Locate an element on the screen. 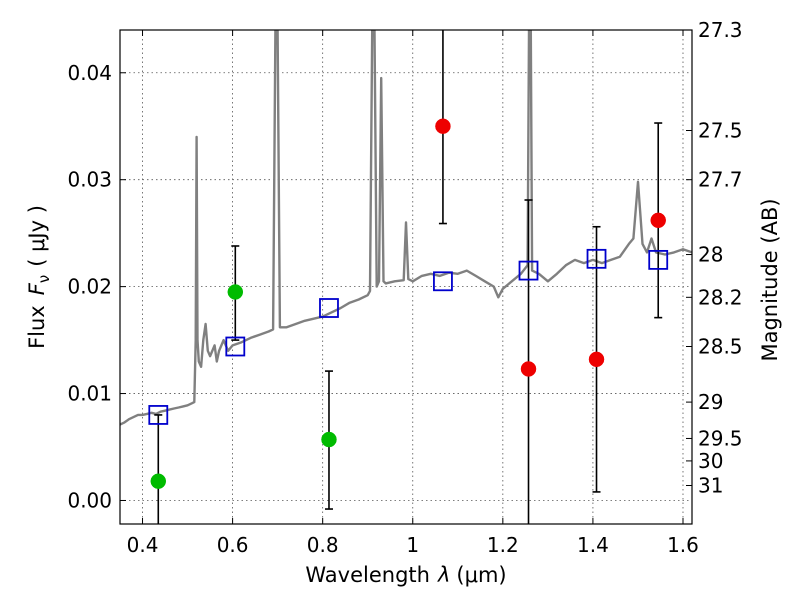 The height and width of the screenshot is (600, 800). x-tick-label: 0.8 is located at coordinates (323, 545).